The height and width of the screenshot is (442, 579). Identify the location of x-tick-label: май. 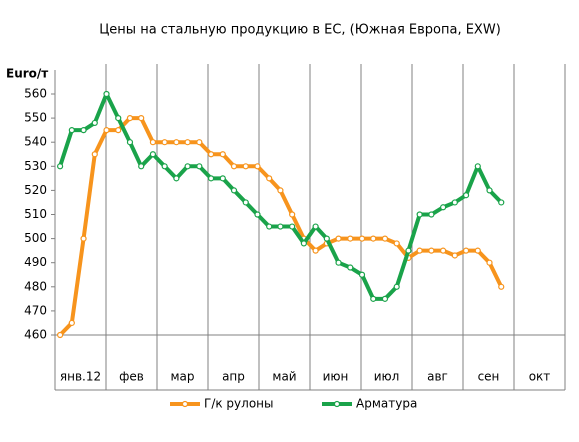
(284, 377).